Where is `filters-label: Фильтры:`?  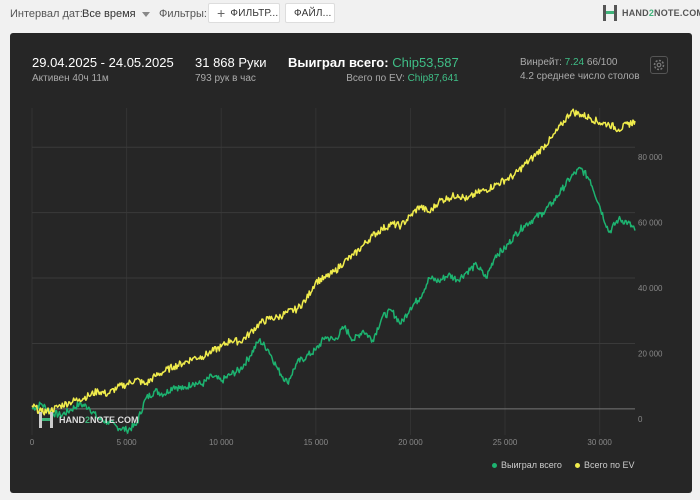 filters-label: Фильтры: is located at coordinates (183, 14).